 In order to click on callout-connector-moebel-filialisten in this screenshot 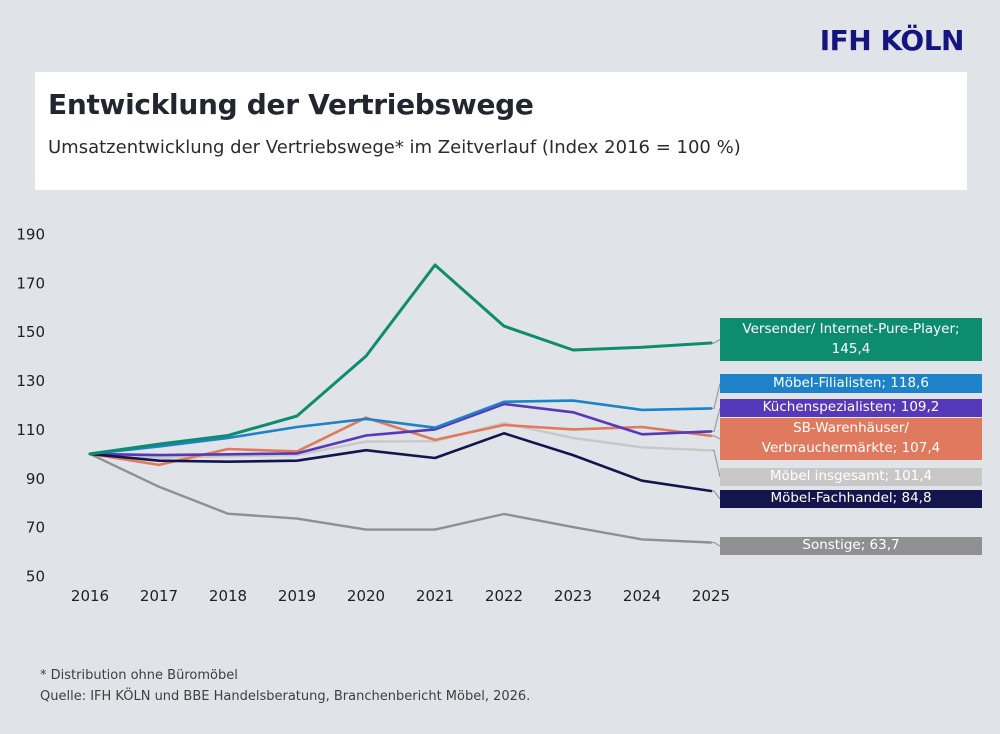, I will do `click(716, 396)`.